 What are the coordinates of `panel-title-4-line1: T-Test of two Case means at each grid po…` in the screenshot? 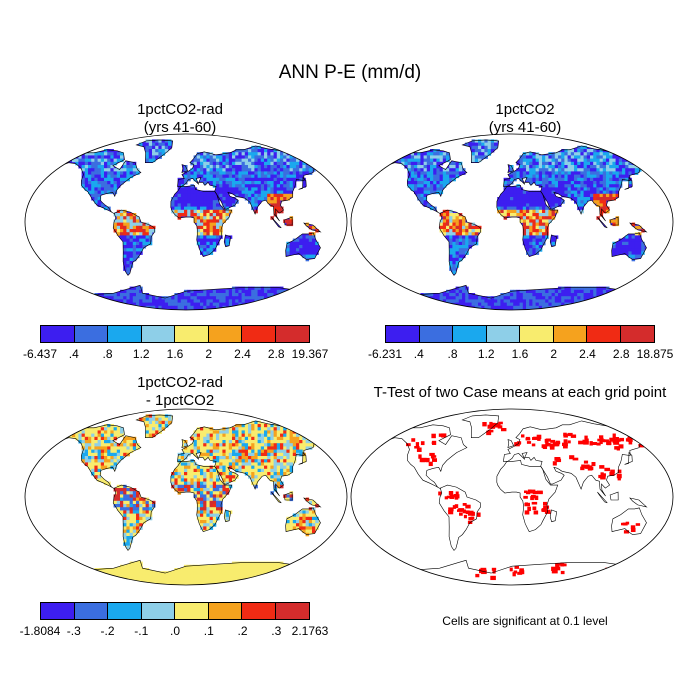 It's located at (520, 392).